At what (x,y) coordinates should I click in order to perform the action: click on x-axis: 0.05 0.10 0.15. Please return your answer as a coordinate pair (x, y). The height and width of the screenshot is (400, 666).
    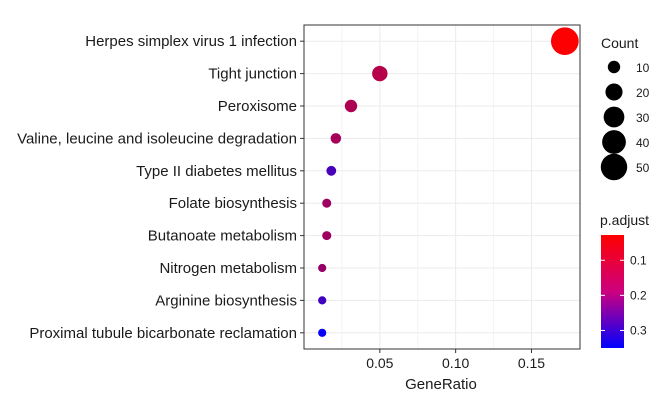
    Looking at the image, I should click on (455, 360).